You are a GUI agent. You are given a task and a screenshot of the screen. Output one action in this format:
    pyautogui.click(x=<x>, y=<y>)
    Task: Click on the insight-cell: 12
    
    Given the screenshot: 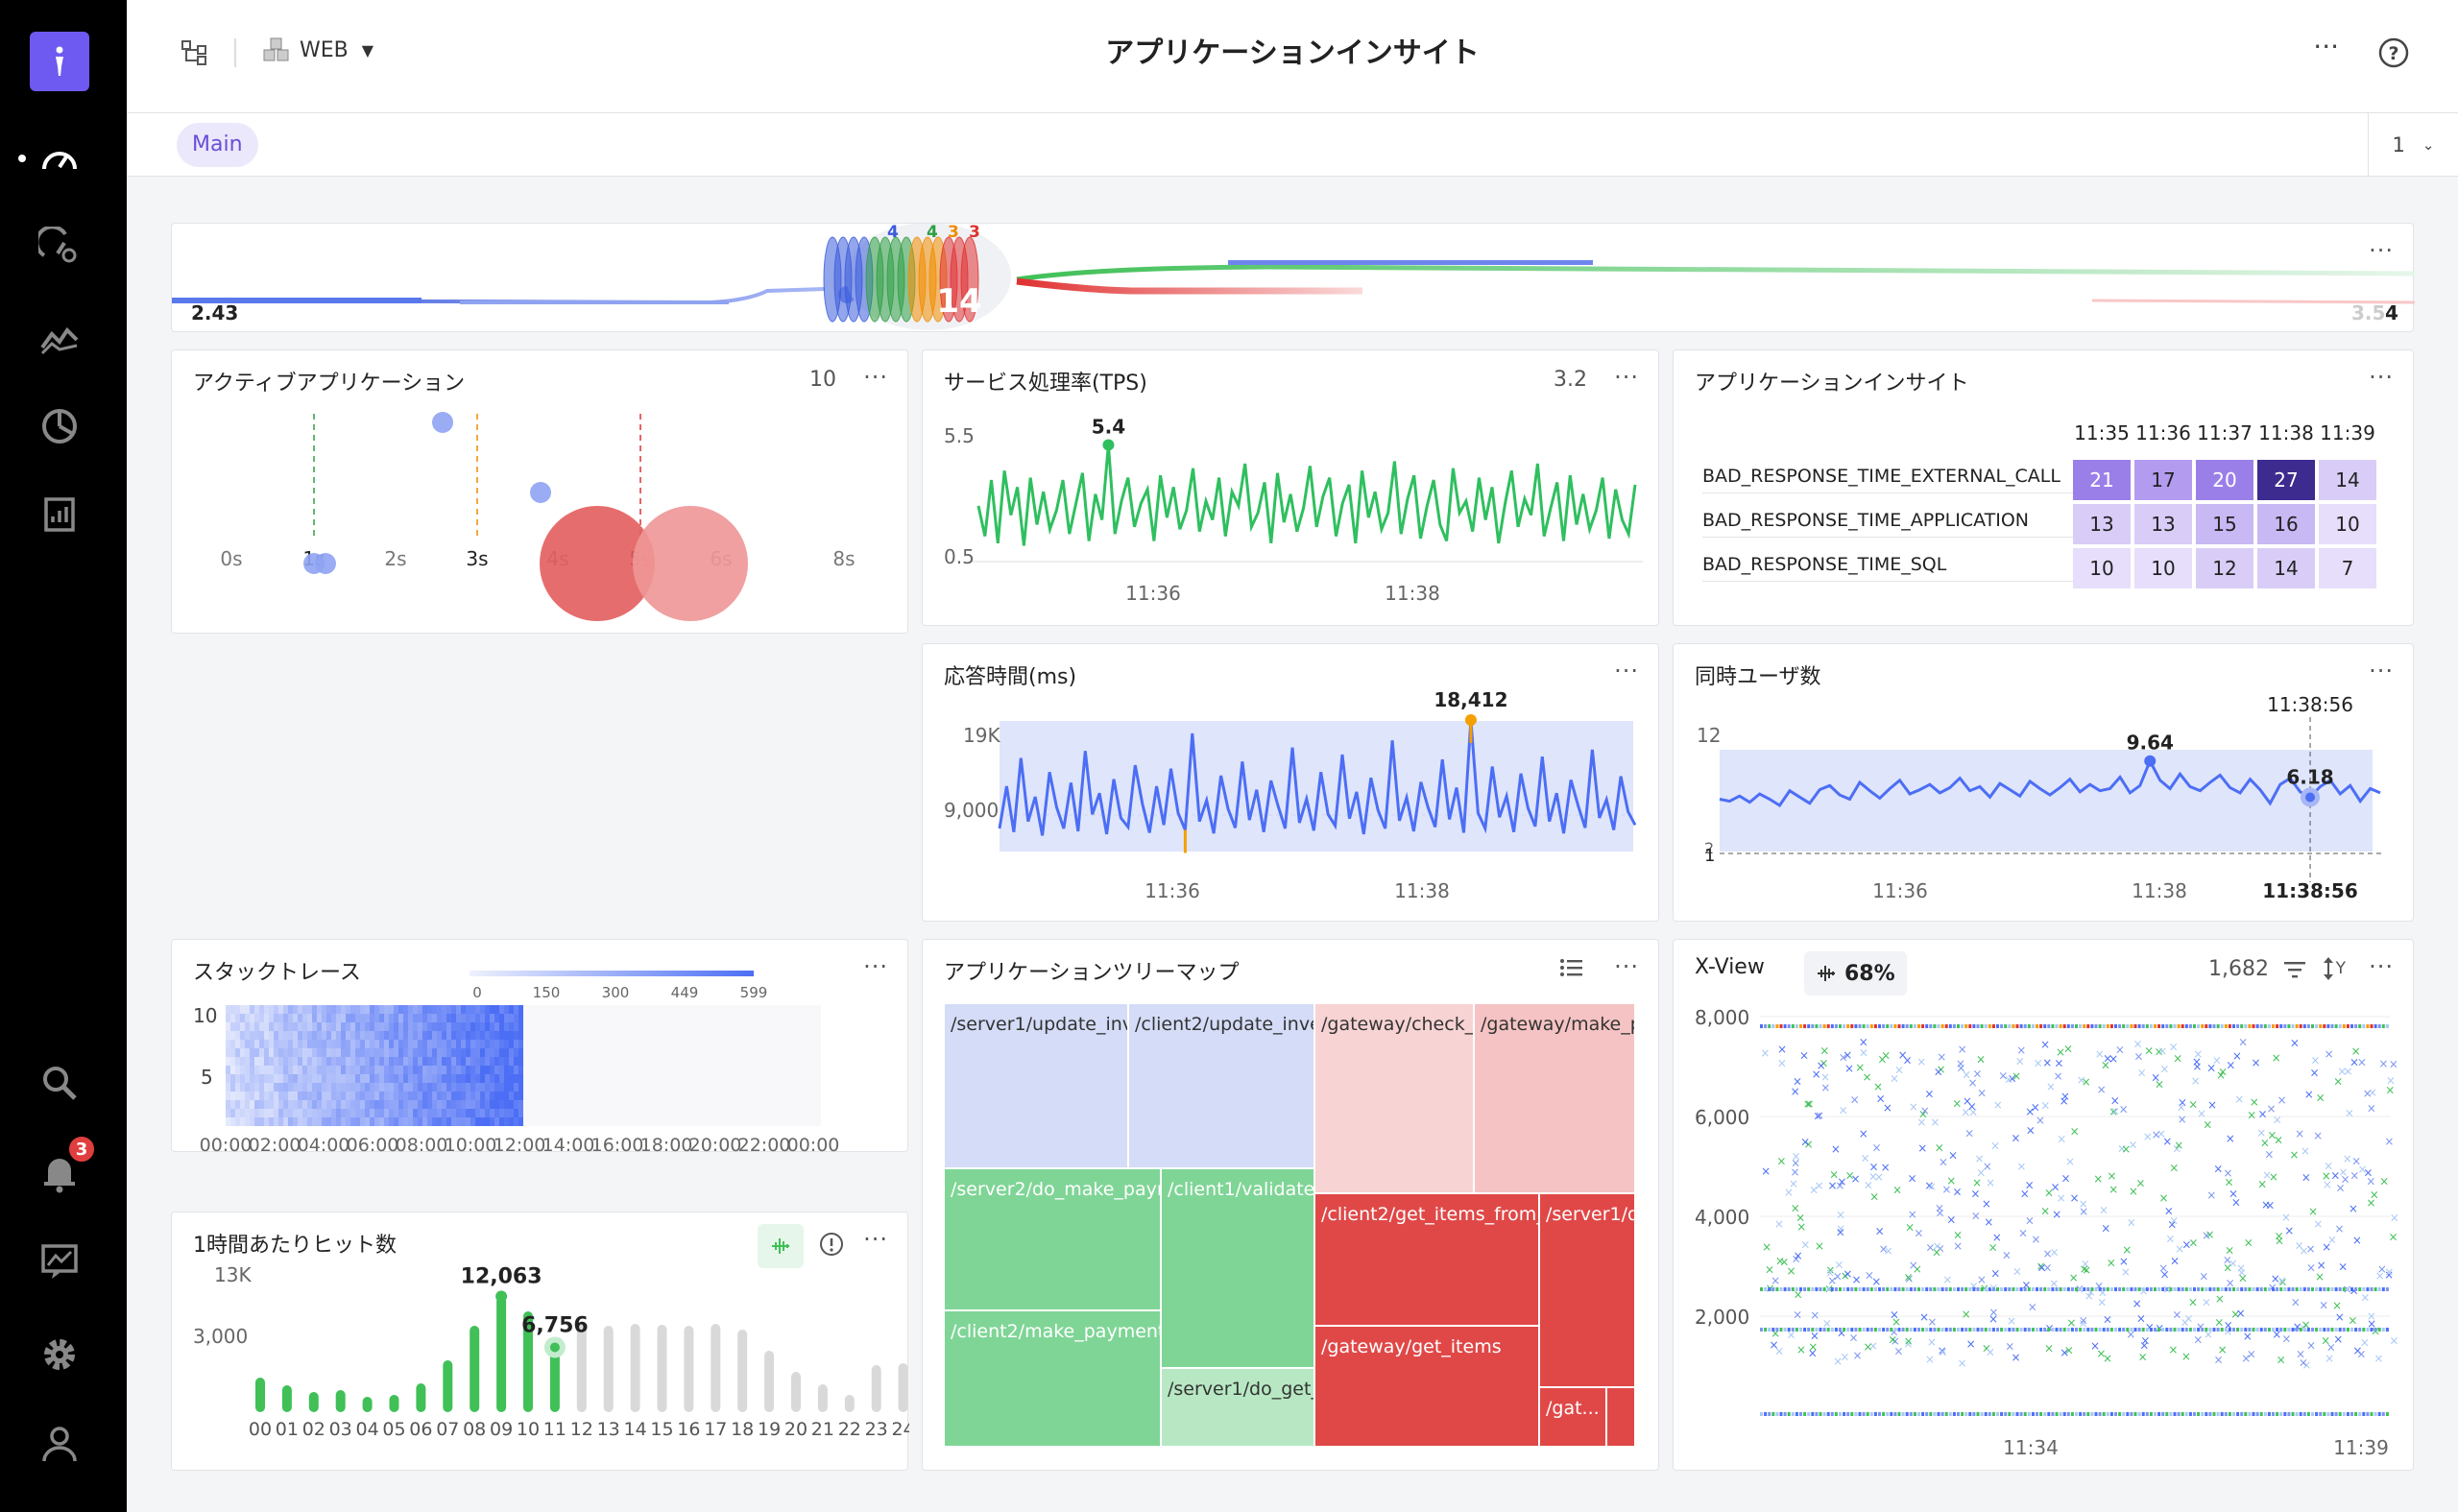 What is the action you would take?
    pyautogui.click(x=2225, y=568)
    